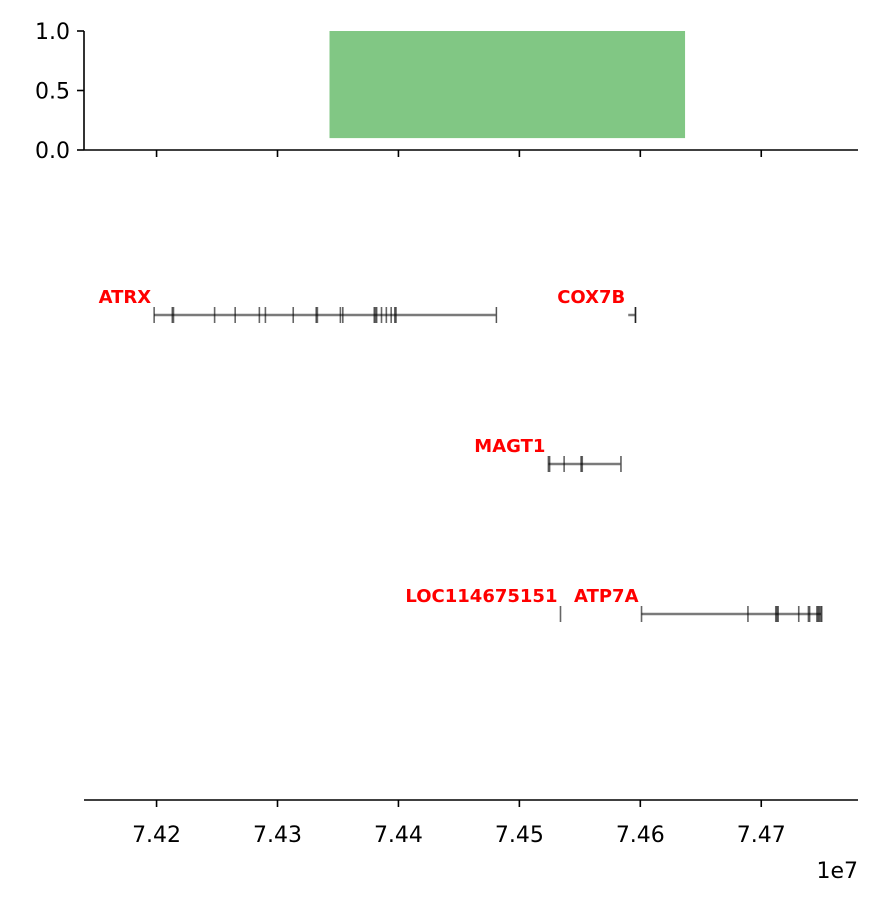 This screenshot has width=878, height=904. Describe the element at coordinates (52, 151) in the screenshot. I see `top-y-tick-label: 0.0` at that location.